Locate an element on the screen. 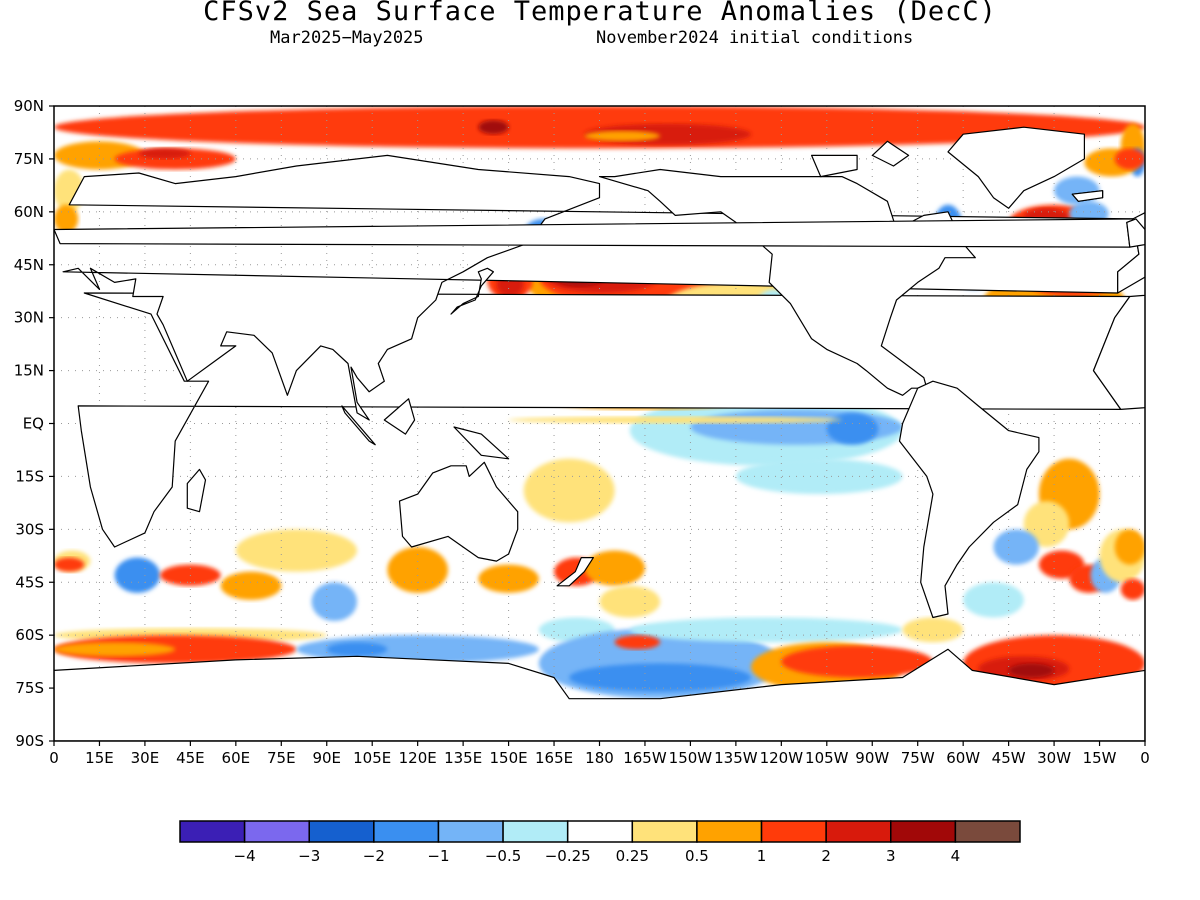 The height and width of the screenshot is (900, 1200). latitude-tick-label: 15S is located at coordinates (29, 476).